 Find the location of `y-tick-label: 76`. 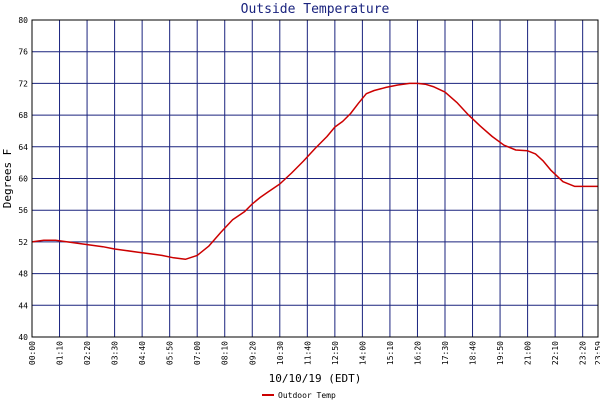

y-tick-label: 76 is located at coordinates (23, 52).